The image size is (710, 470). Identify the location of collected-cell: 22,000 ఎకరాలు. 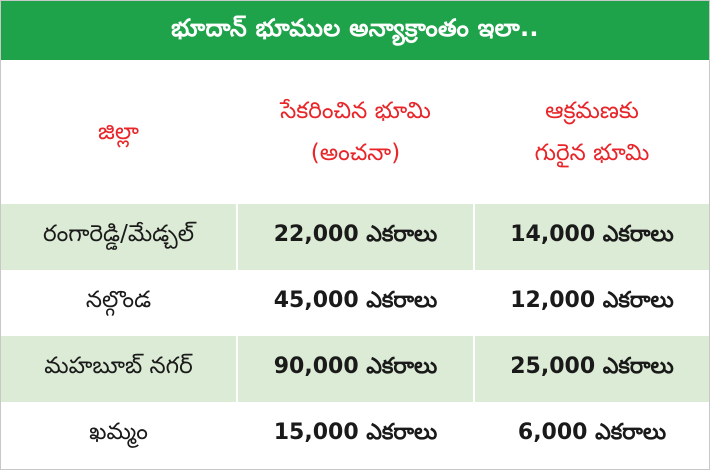
(355, 237).